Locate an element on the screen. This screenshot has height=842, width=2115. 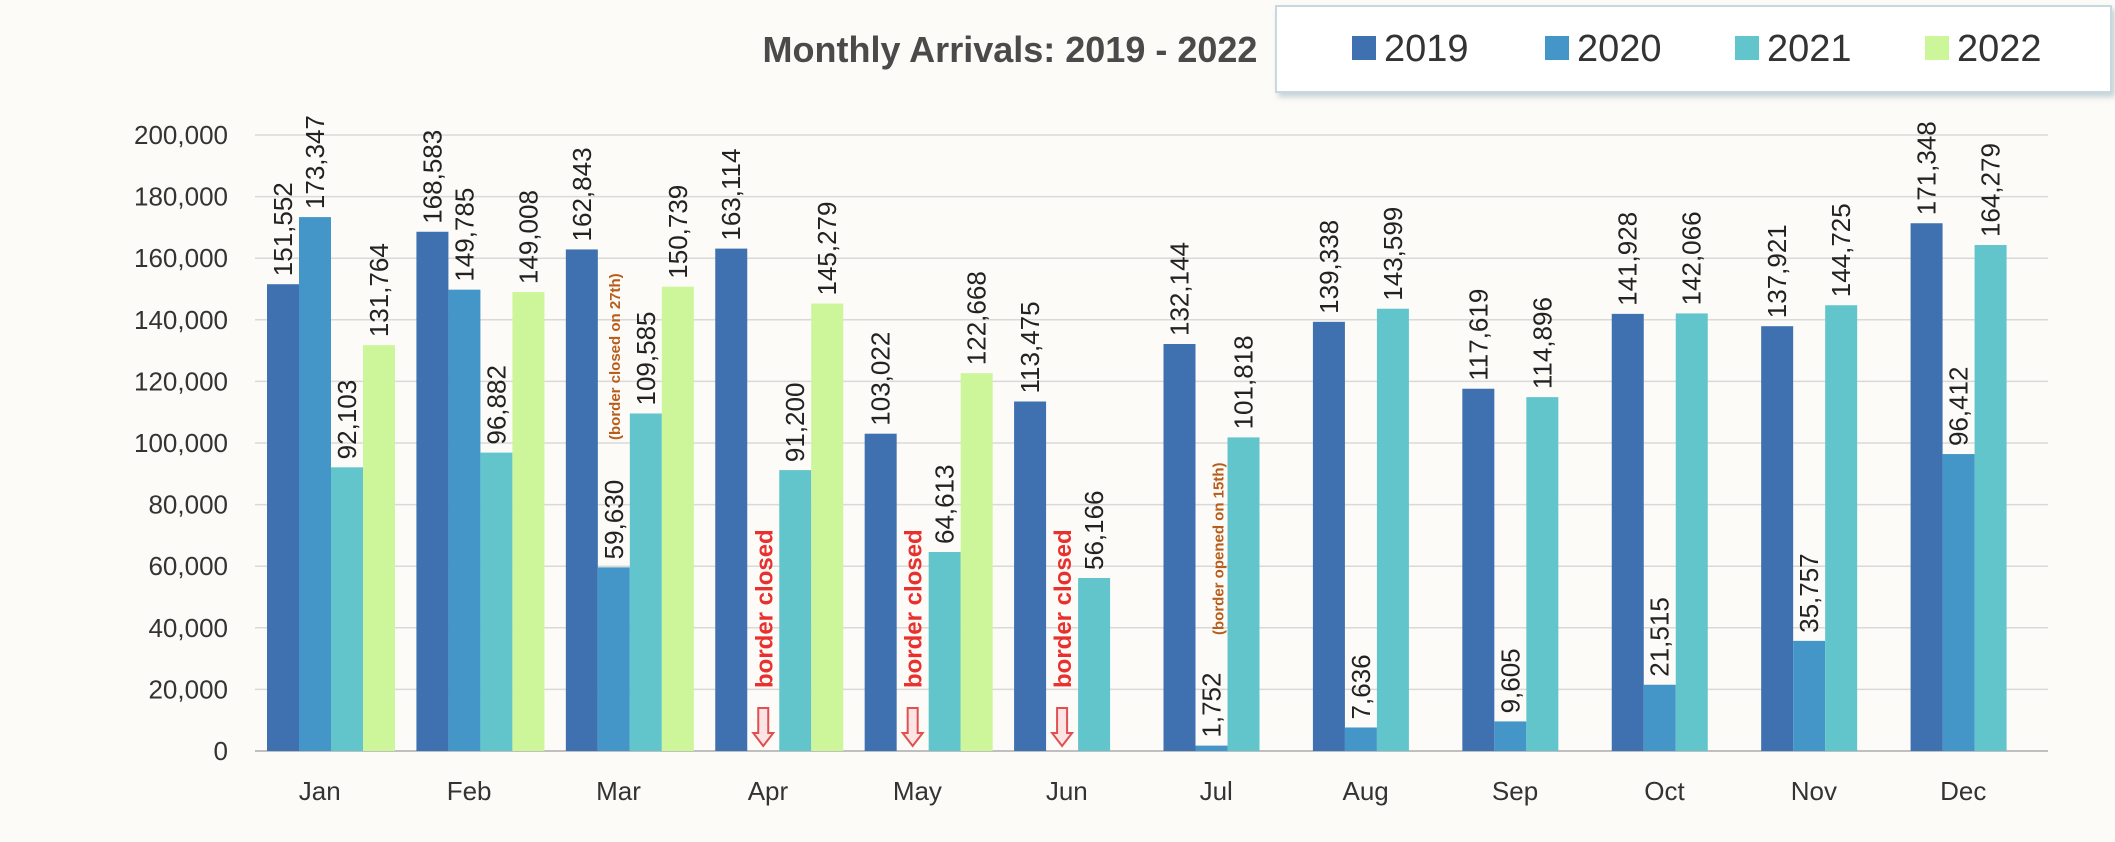
data-label: 122,668 is located at coordinates (977, 318).